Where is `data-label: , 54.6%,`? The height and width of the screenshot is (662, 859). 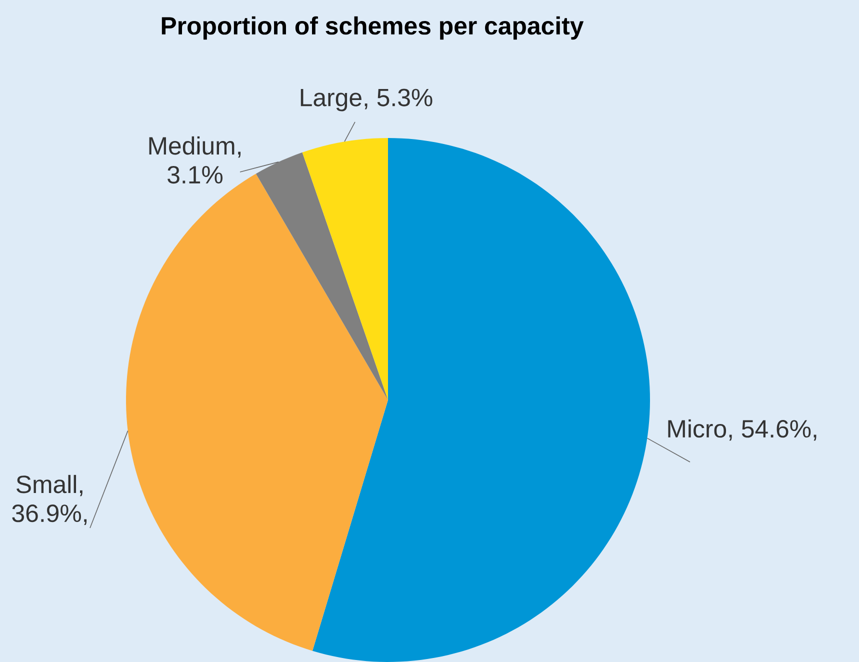 data-label: , 54.6%, is located at coordinates (772, 430).